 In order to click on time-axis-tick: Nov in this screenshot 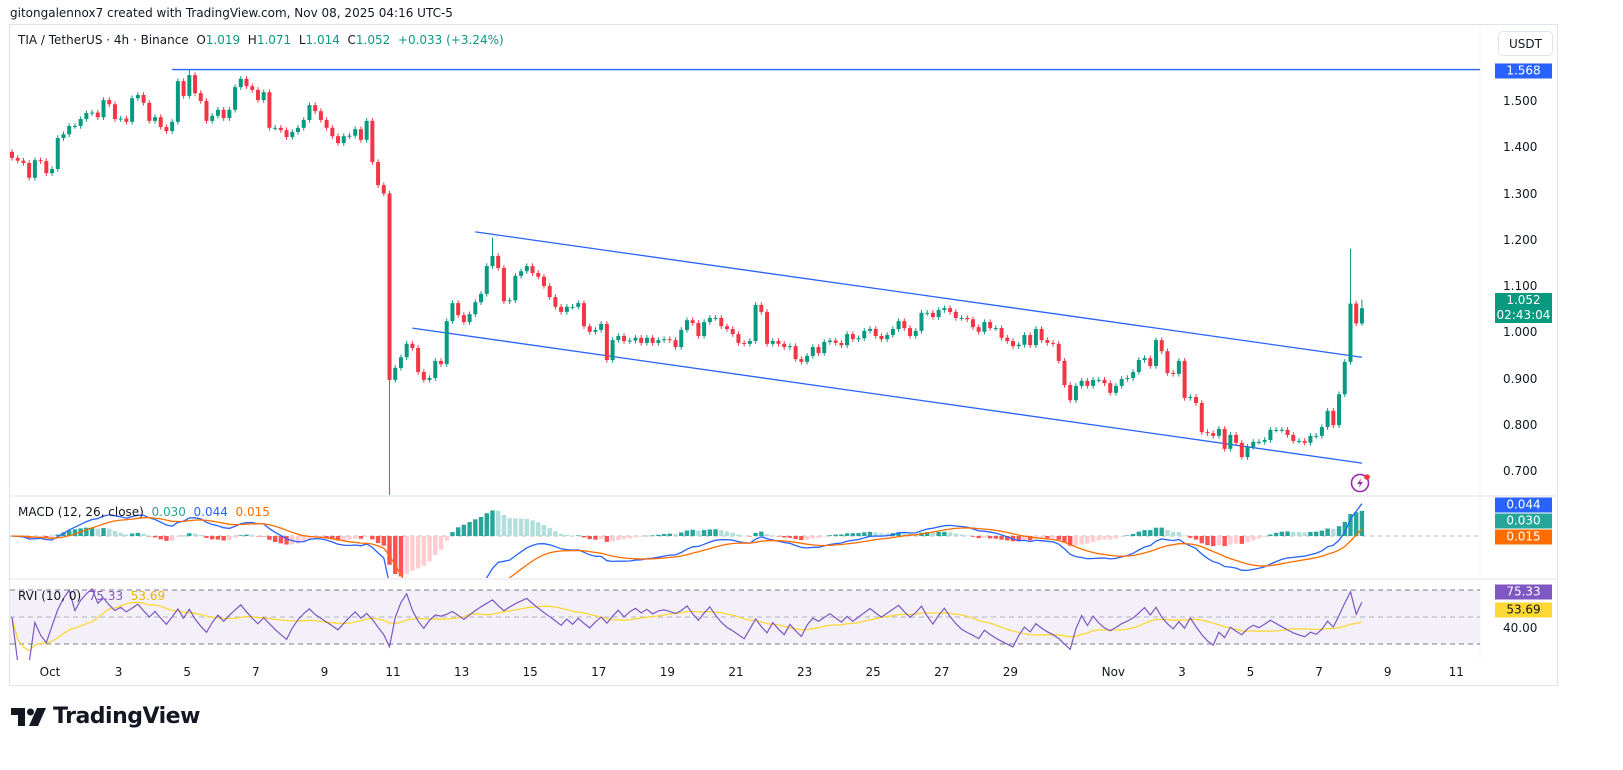, I will do `click(1113, 672)`.